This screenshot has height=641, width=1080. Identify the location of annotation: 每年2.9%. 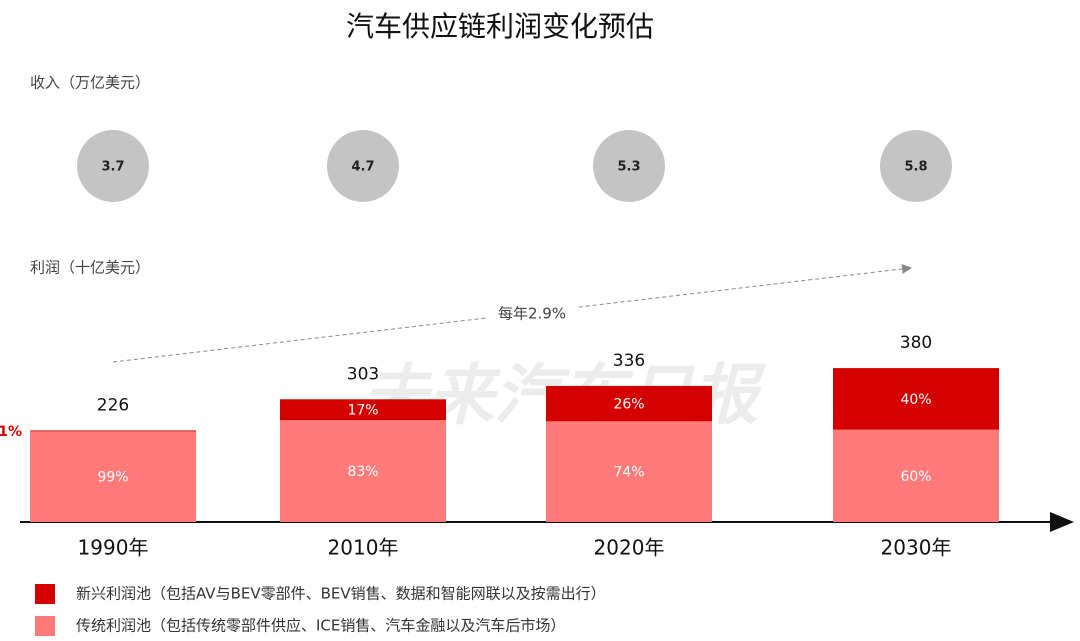
(532, 314).